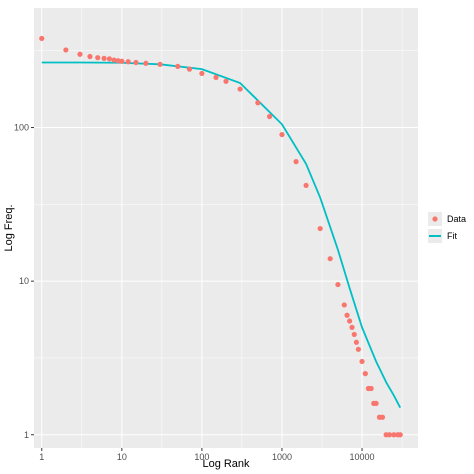 This screenshot has height=474, width=474. I want to click on x-tick-label: 1, so click(41, 457).